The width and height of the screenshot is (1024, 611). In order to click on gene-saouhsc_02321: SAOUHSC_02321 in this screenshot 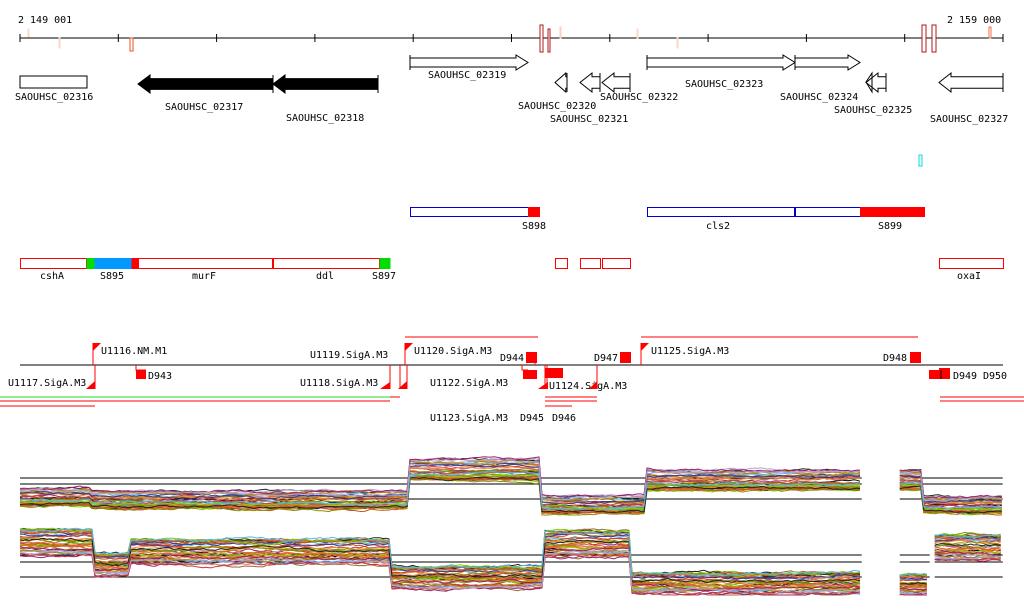, I will do `click(589, 98)`.